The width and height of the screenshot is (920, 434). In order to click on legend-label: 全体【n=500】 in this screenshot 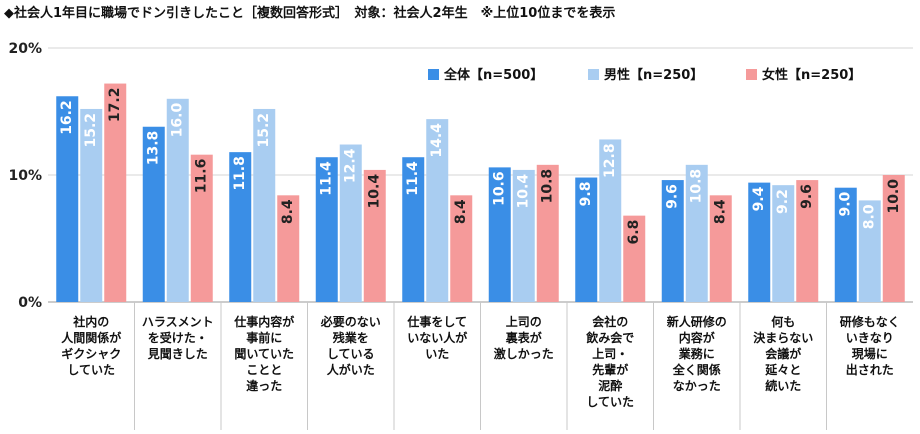, I will do `click(493, 75)`.